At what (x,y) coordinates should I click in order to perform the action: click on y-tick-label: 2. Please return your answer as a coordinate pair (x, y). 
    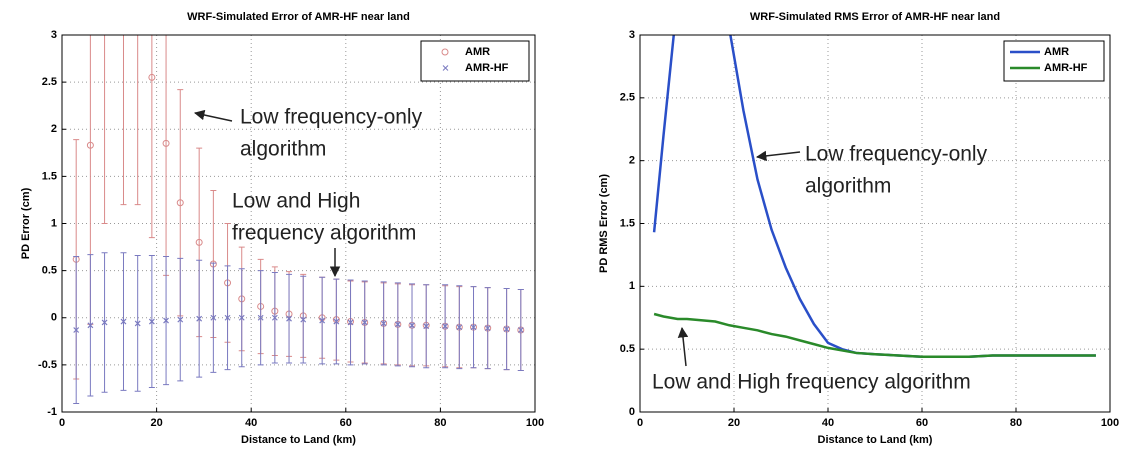
    Looking at the image, I should click on (632, 161).